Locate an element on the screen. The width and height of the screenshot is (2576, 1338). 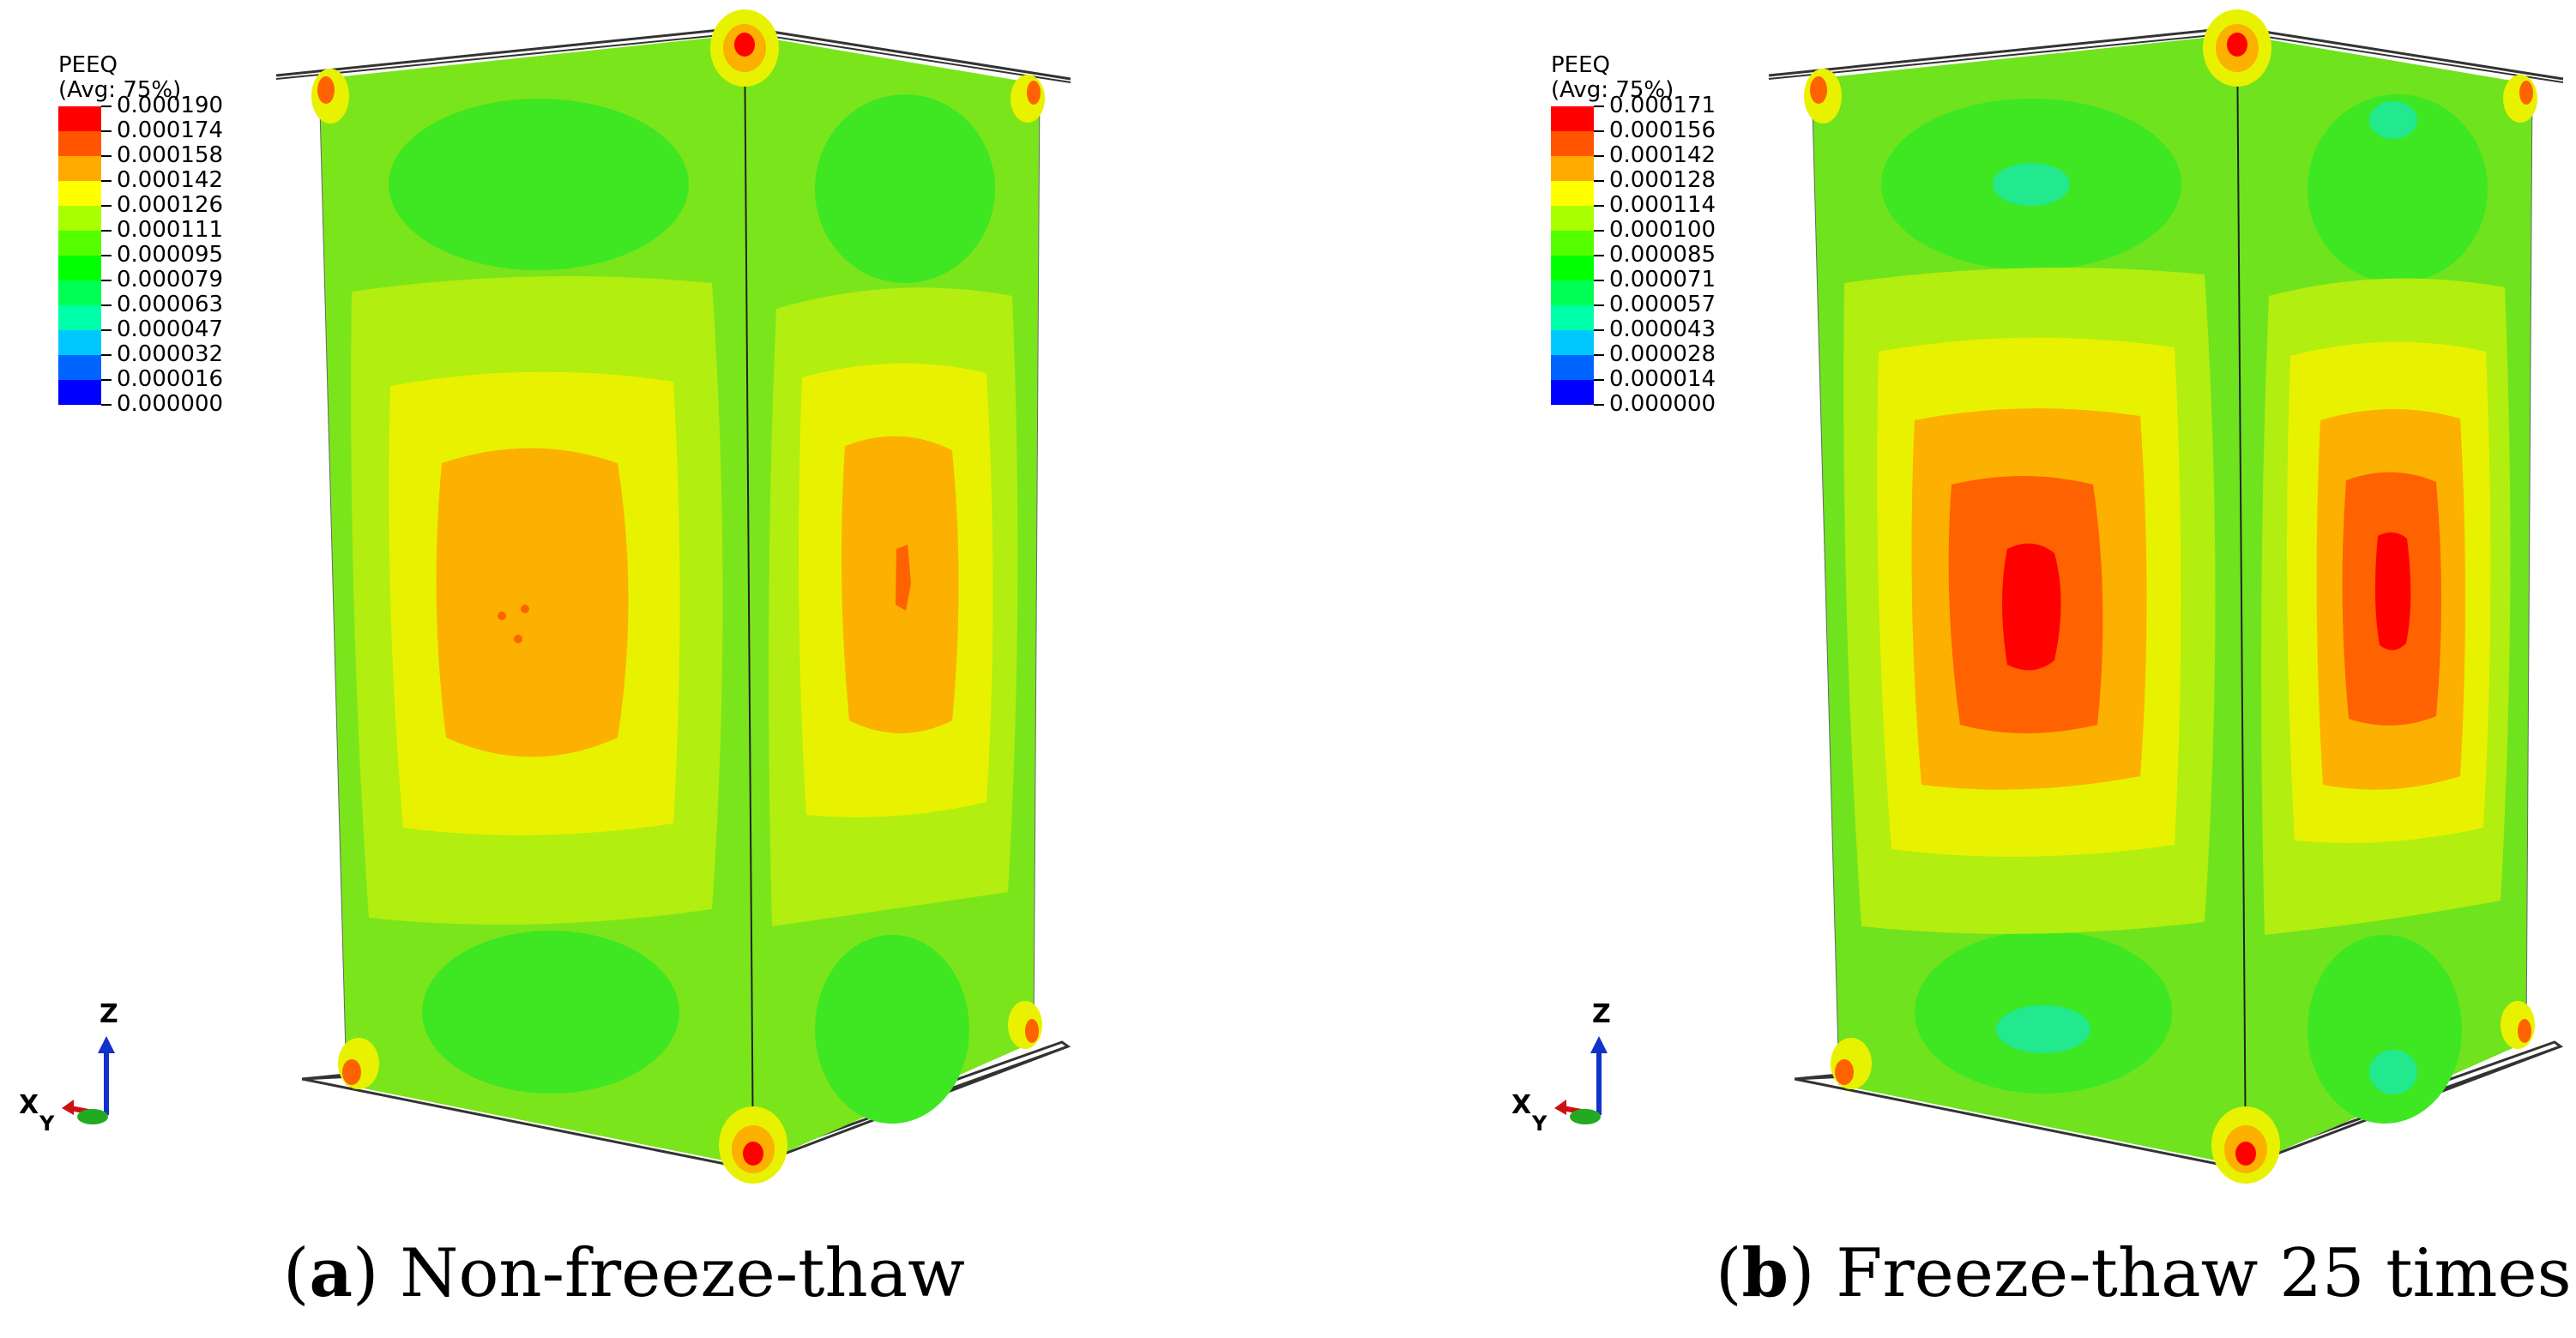
legend-value: 0.000085 is located at coordinates (1662, 255).